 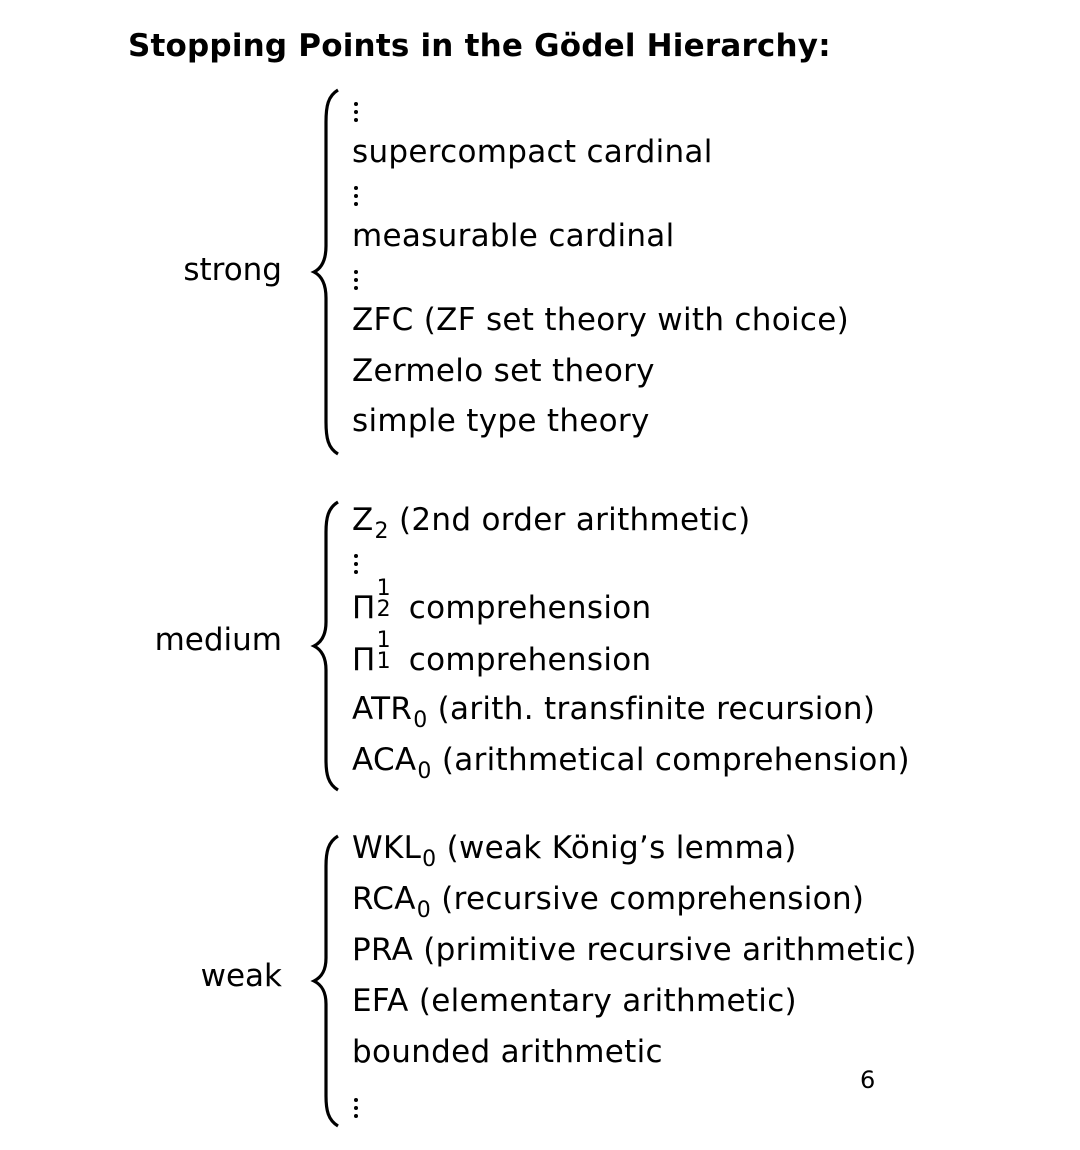 I want to click on item-measurable-cardinal: measurable cardinal, so click(x=513, y=236).